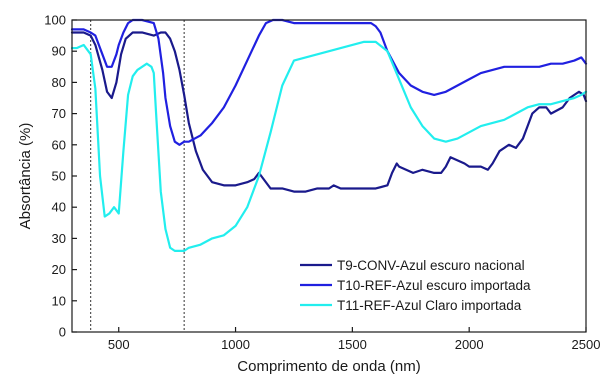  What do you see at coordinates (59, 82) in the screenshot?
I see `y-tick-label: 80` at bounding box center [59, 82].